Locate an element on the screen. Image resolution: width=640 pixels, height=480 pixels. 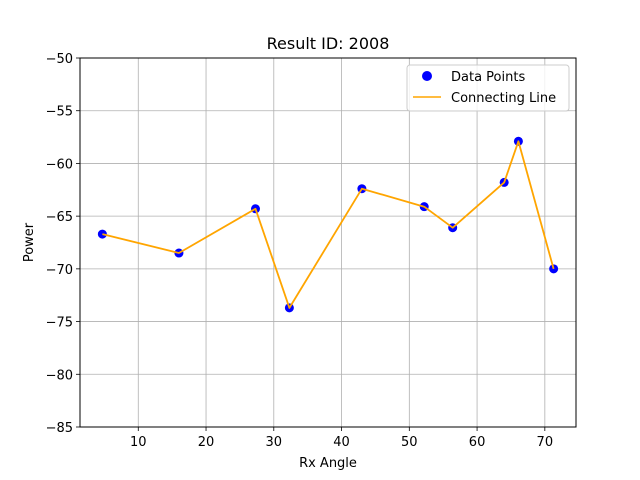
y-tick-label: −70 is located at coordinates (59, 270).